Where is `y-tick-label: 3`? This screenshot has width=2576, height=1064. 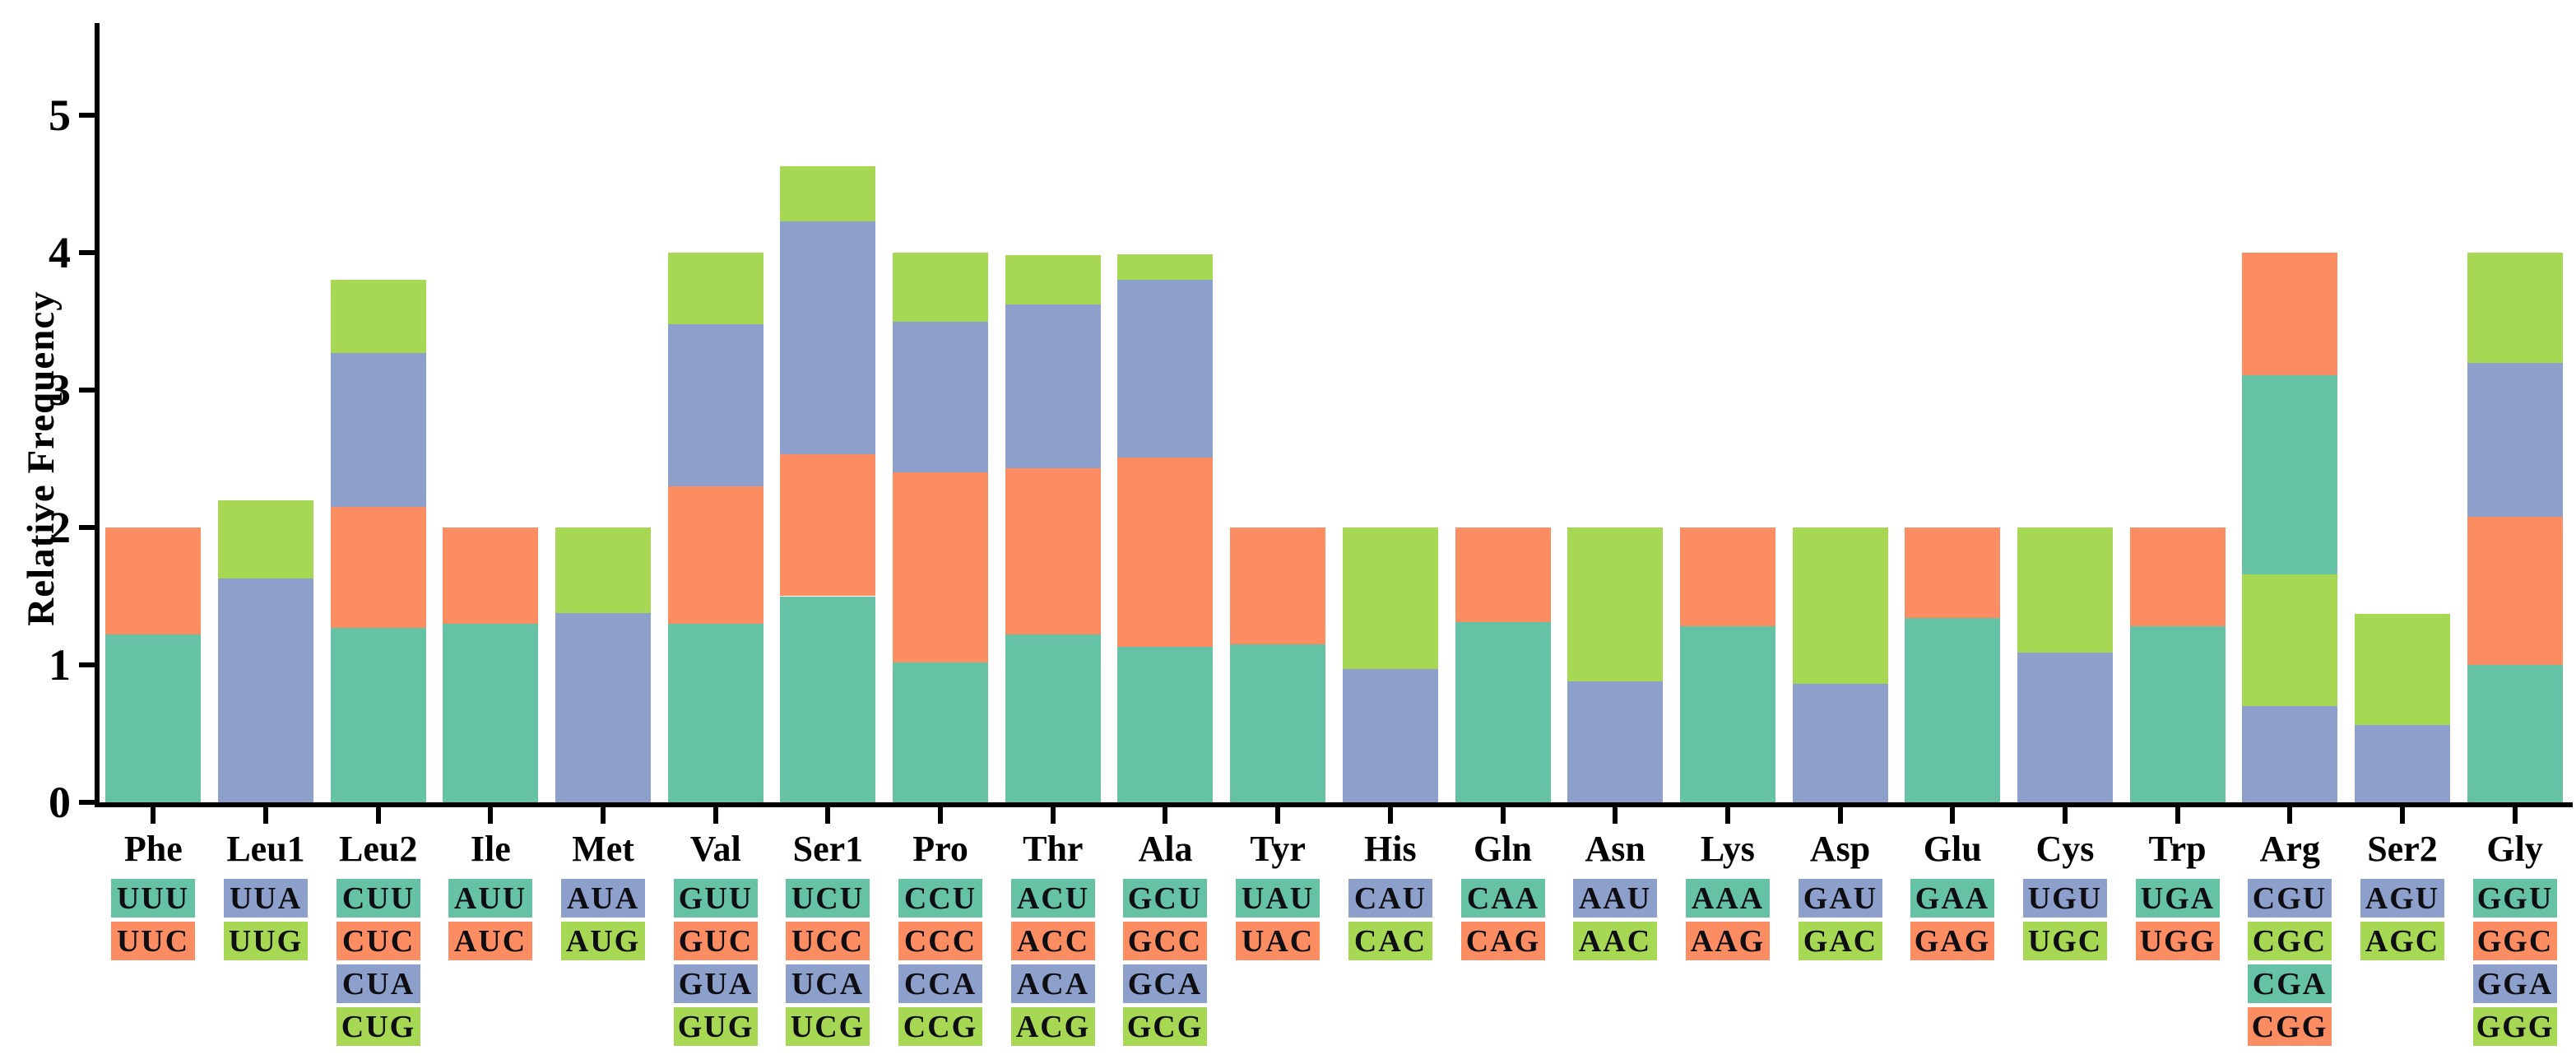 y-tick-label: 3 is located at coordinates (60, 390).